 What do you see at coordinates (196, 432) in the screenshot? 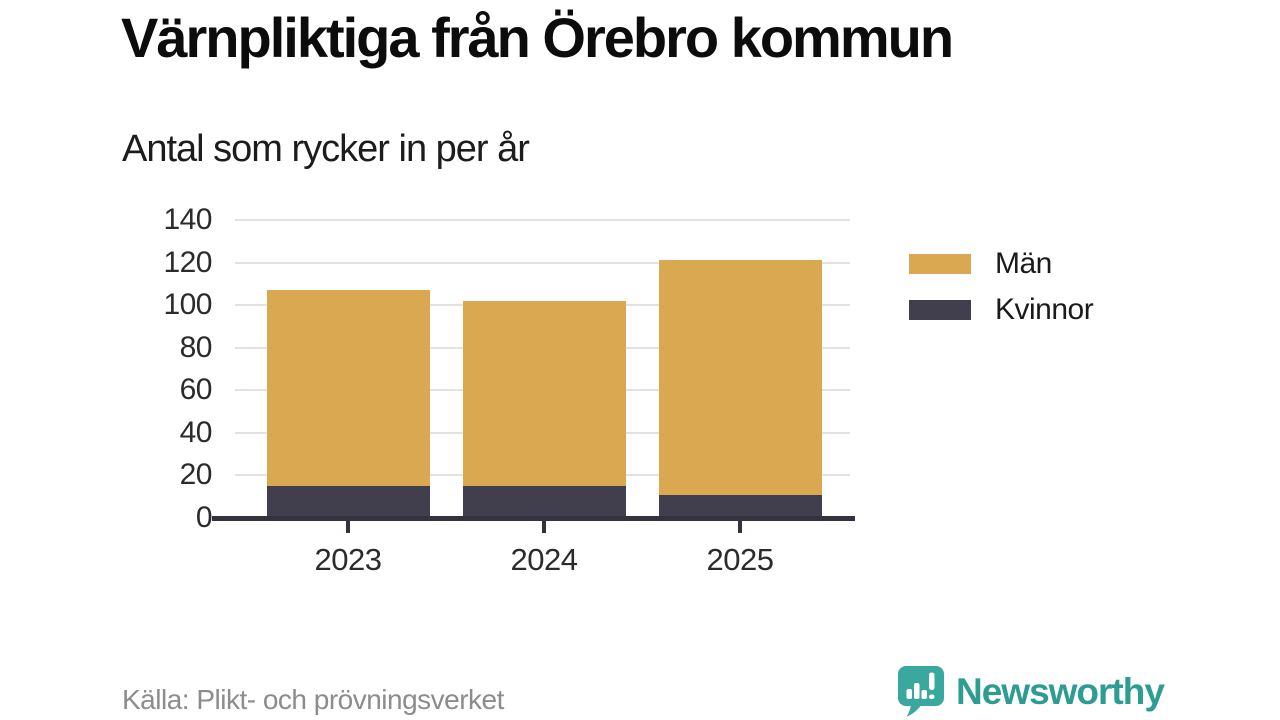
I see `y-tick-label: 40` at bounding box center [196, 432].